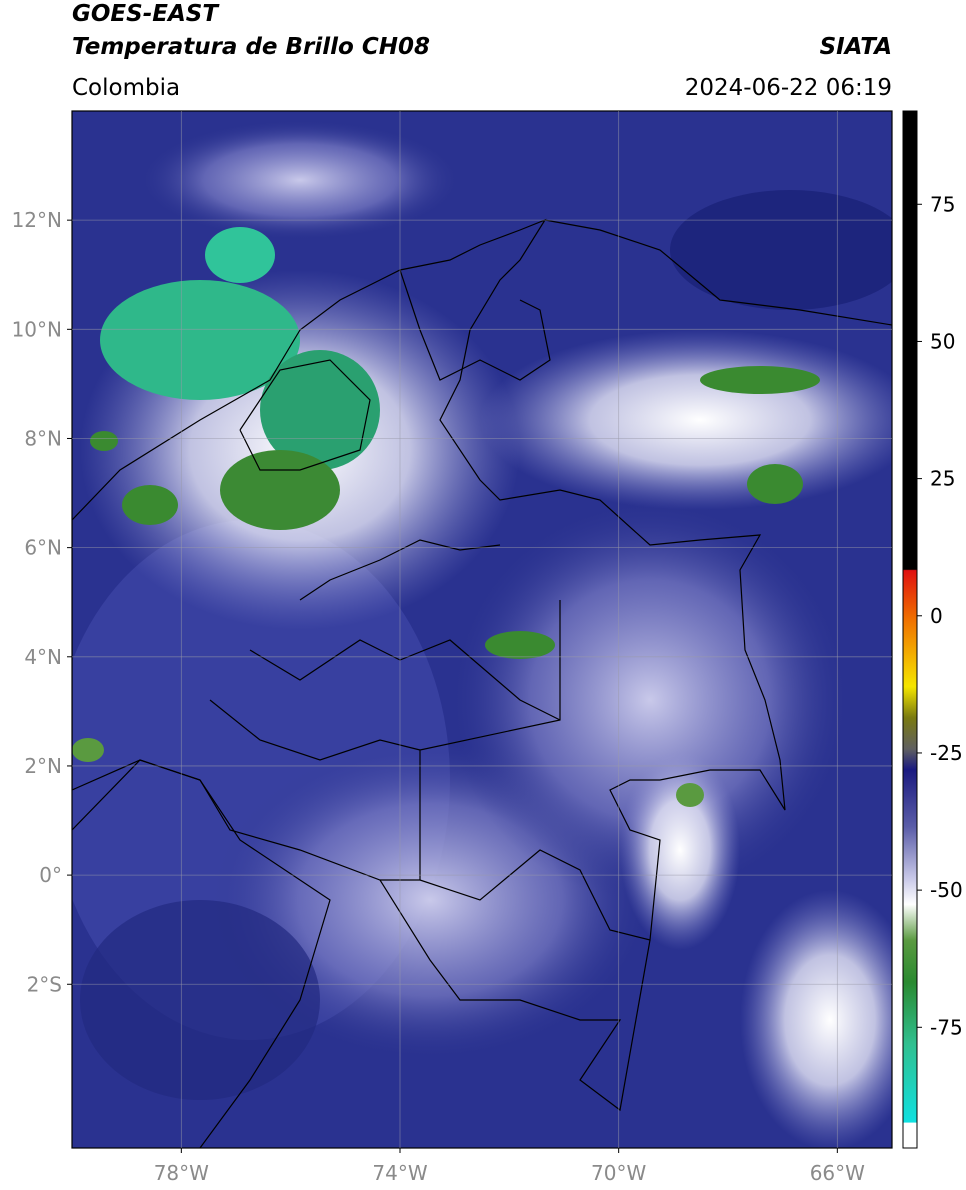 The height and width of the screenshot is (1190, 966). Describe the element at coordinates (43, 657) in the screenshot. I see `lat-tick-label: 4°N` at that location.